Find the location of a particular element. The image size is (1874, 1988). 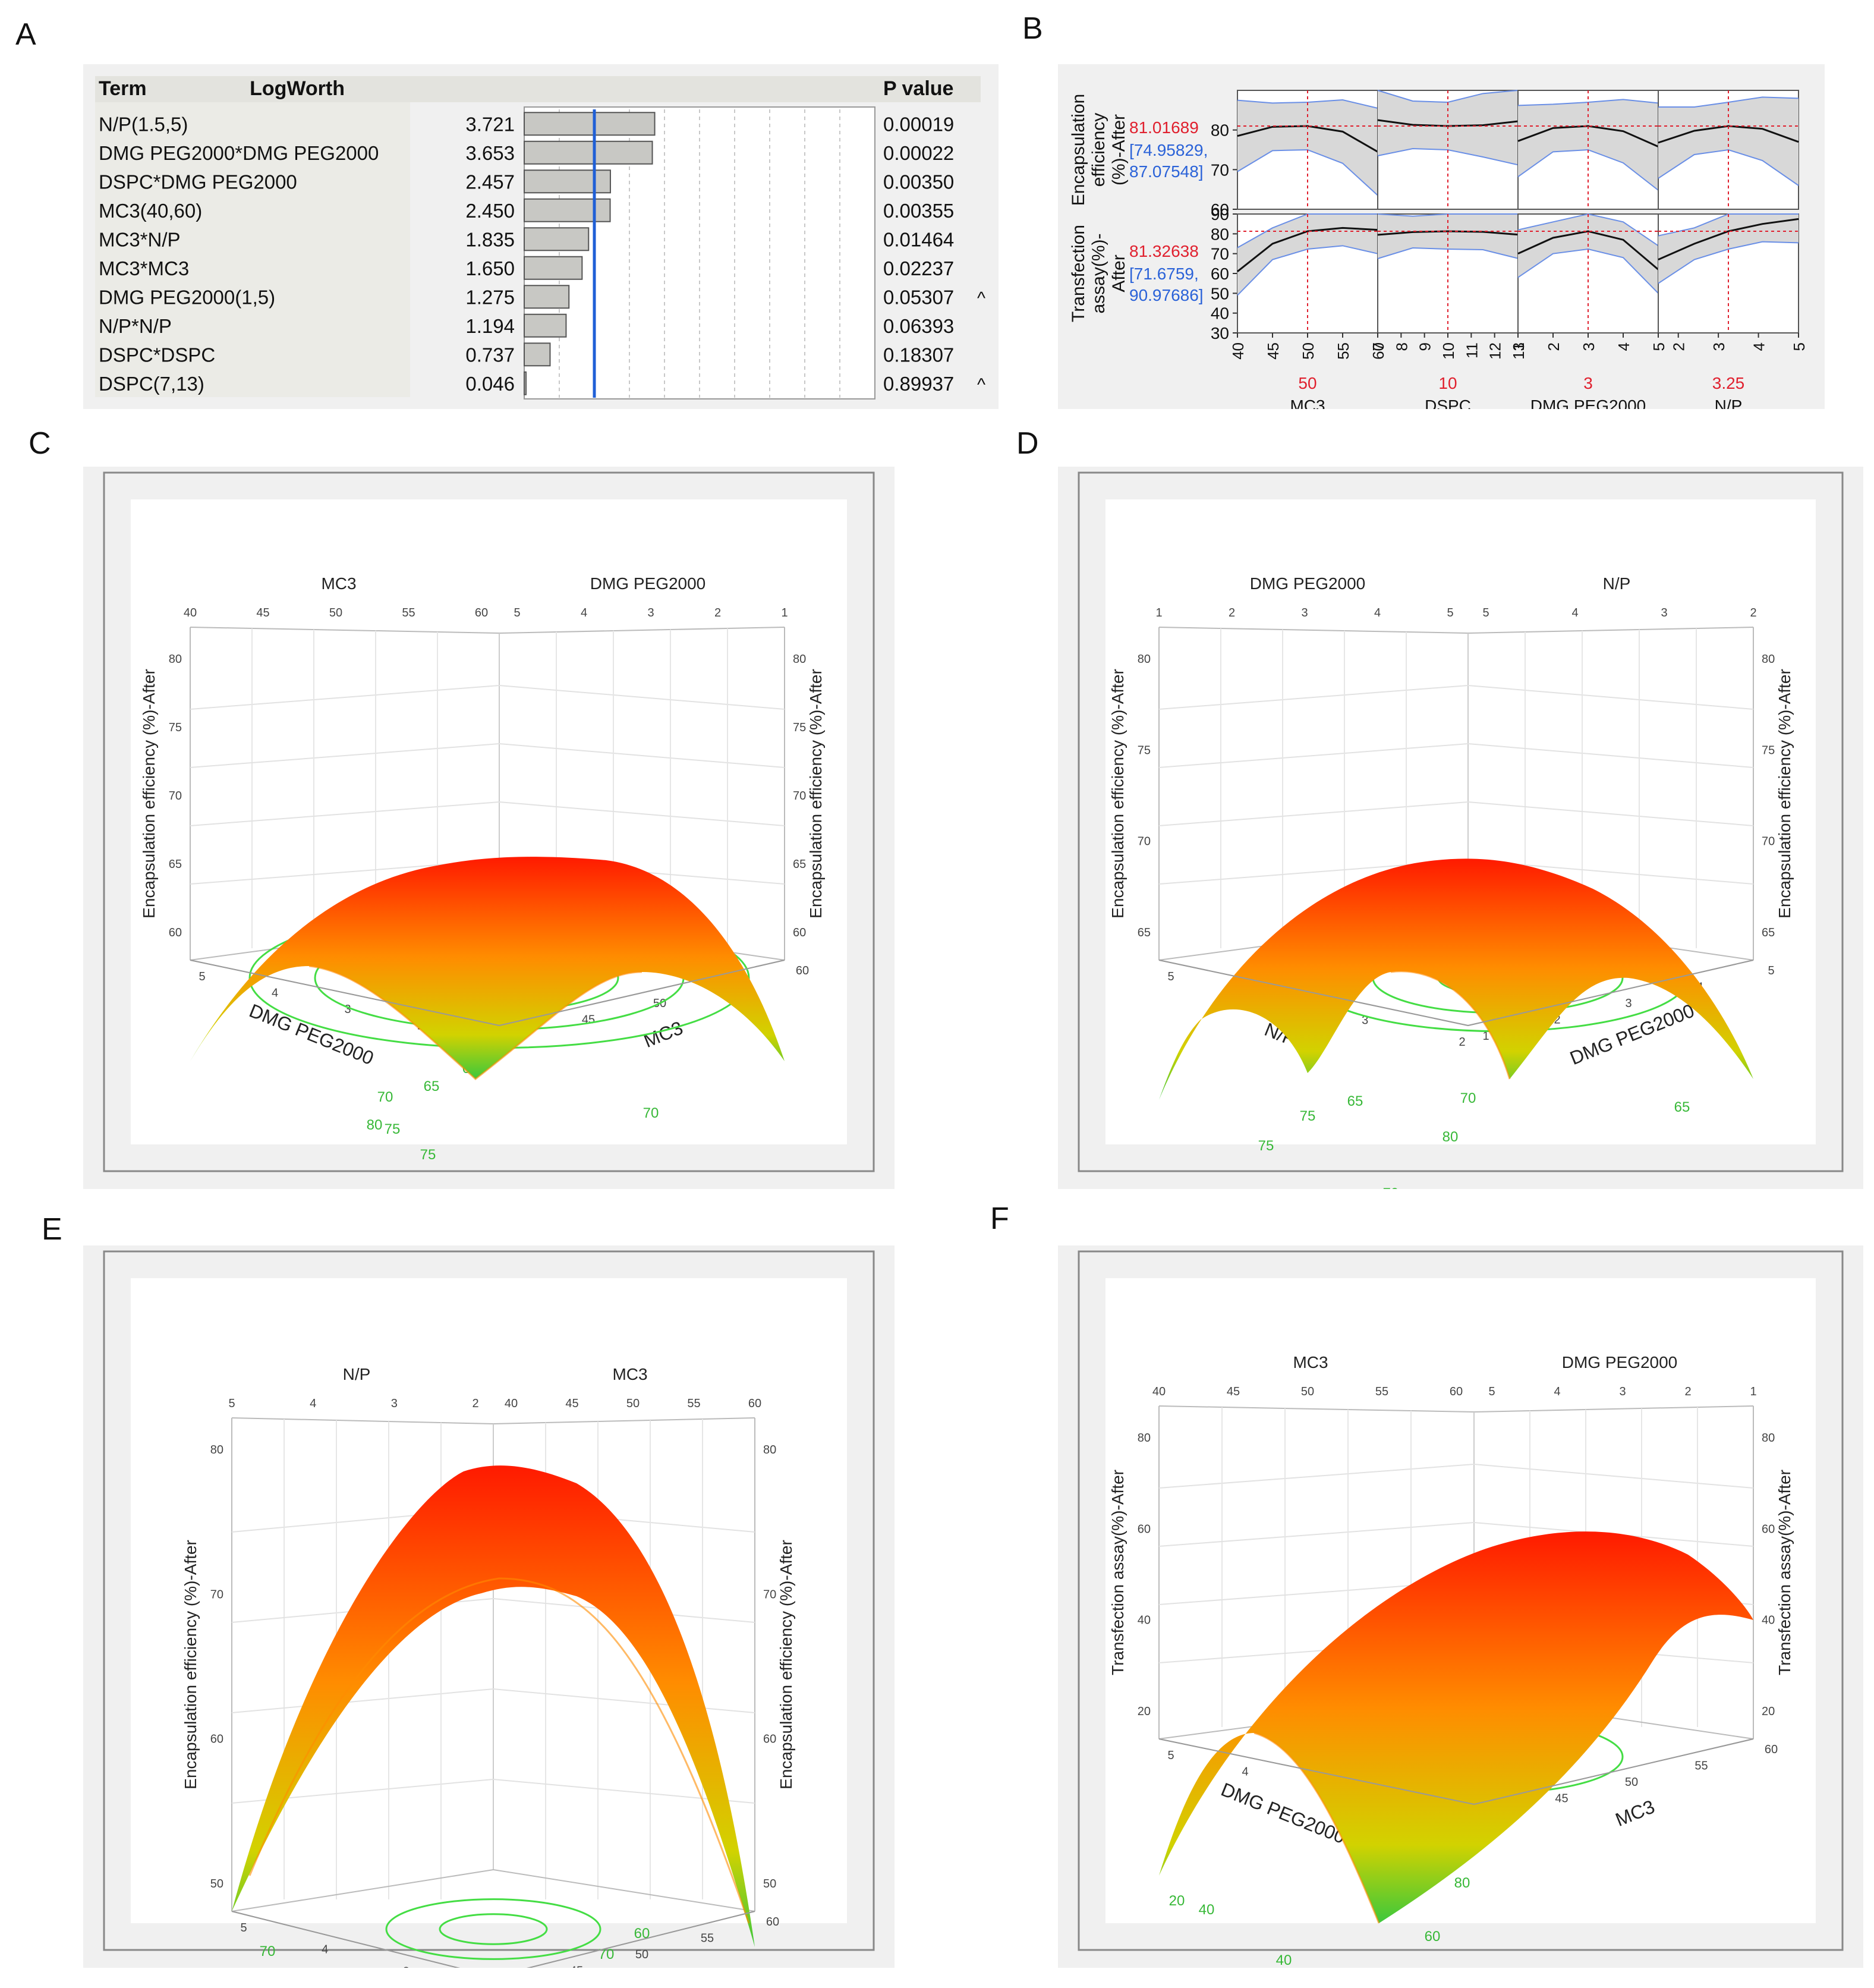

response-surface is located at coordinates (493, 1706).